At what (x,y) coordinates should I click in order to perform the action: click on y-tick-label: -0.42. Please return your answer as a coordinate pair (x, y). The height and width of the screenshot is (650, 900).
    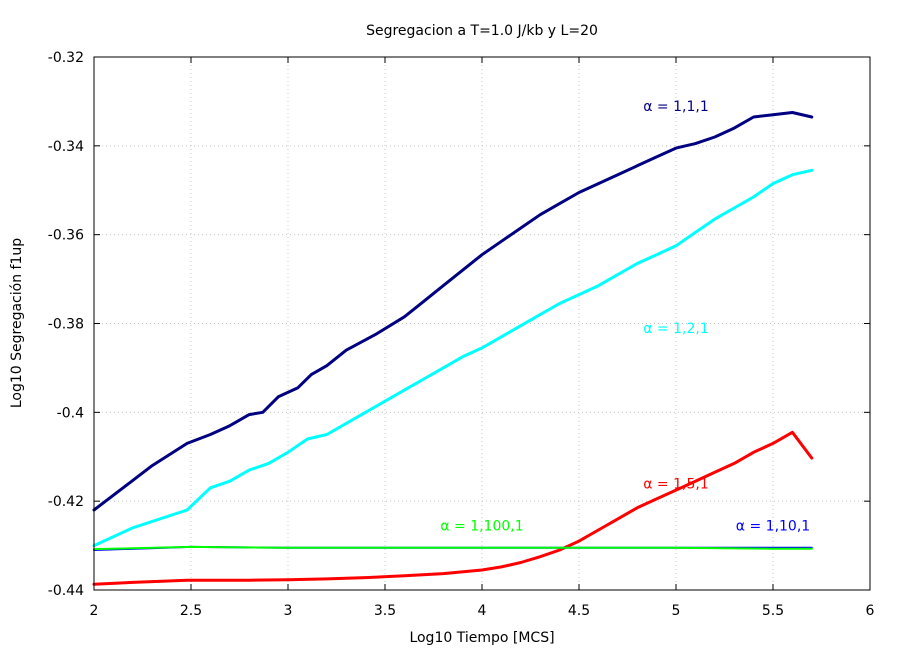
    Looking at the image, I should click on (66, 502).